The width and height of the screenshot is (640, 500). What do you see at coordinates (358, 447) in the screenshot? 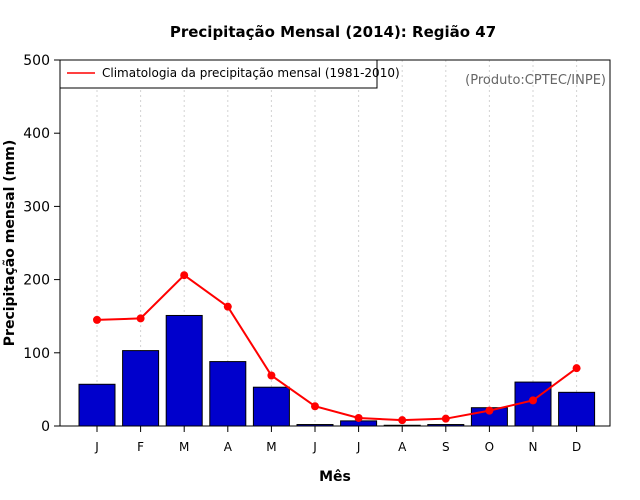
I see `x-tick-label-6: J` at bounding box center [358, 447].